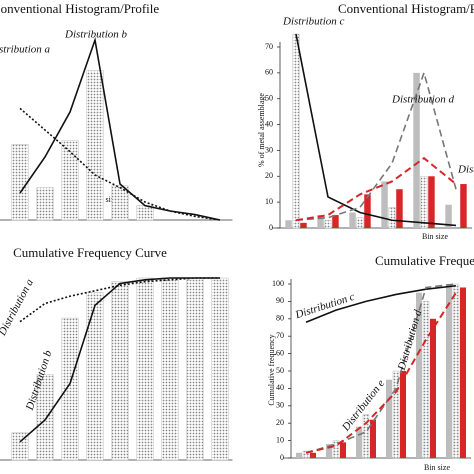 The image size is (474, 474). What do you see at coordinates (423, 100) in the screenshot?
I see `series-label: Distribution d` at bounding box center [423, 100].